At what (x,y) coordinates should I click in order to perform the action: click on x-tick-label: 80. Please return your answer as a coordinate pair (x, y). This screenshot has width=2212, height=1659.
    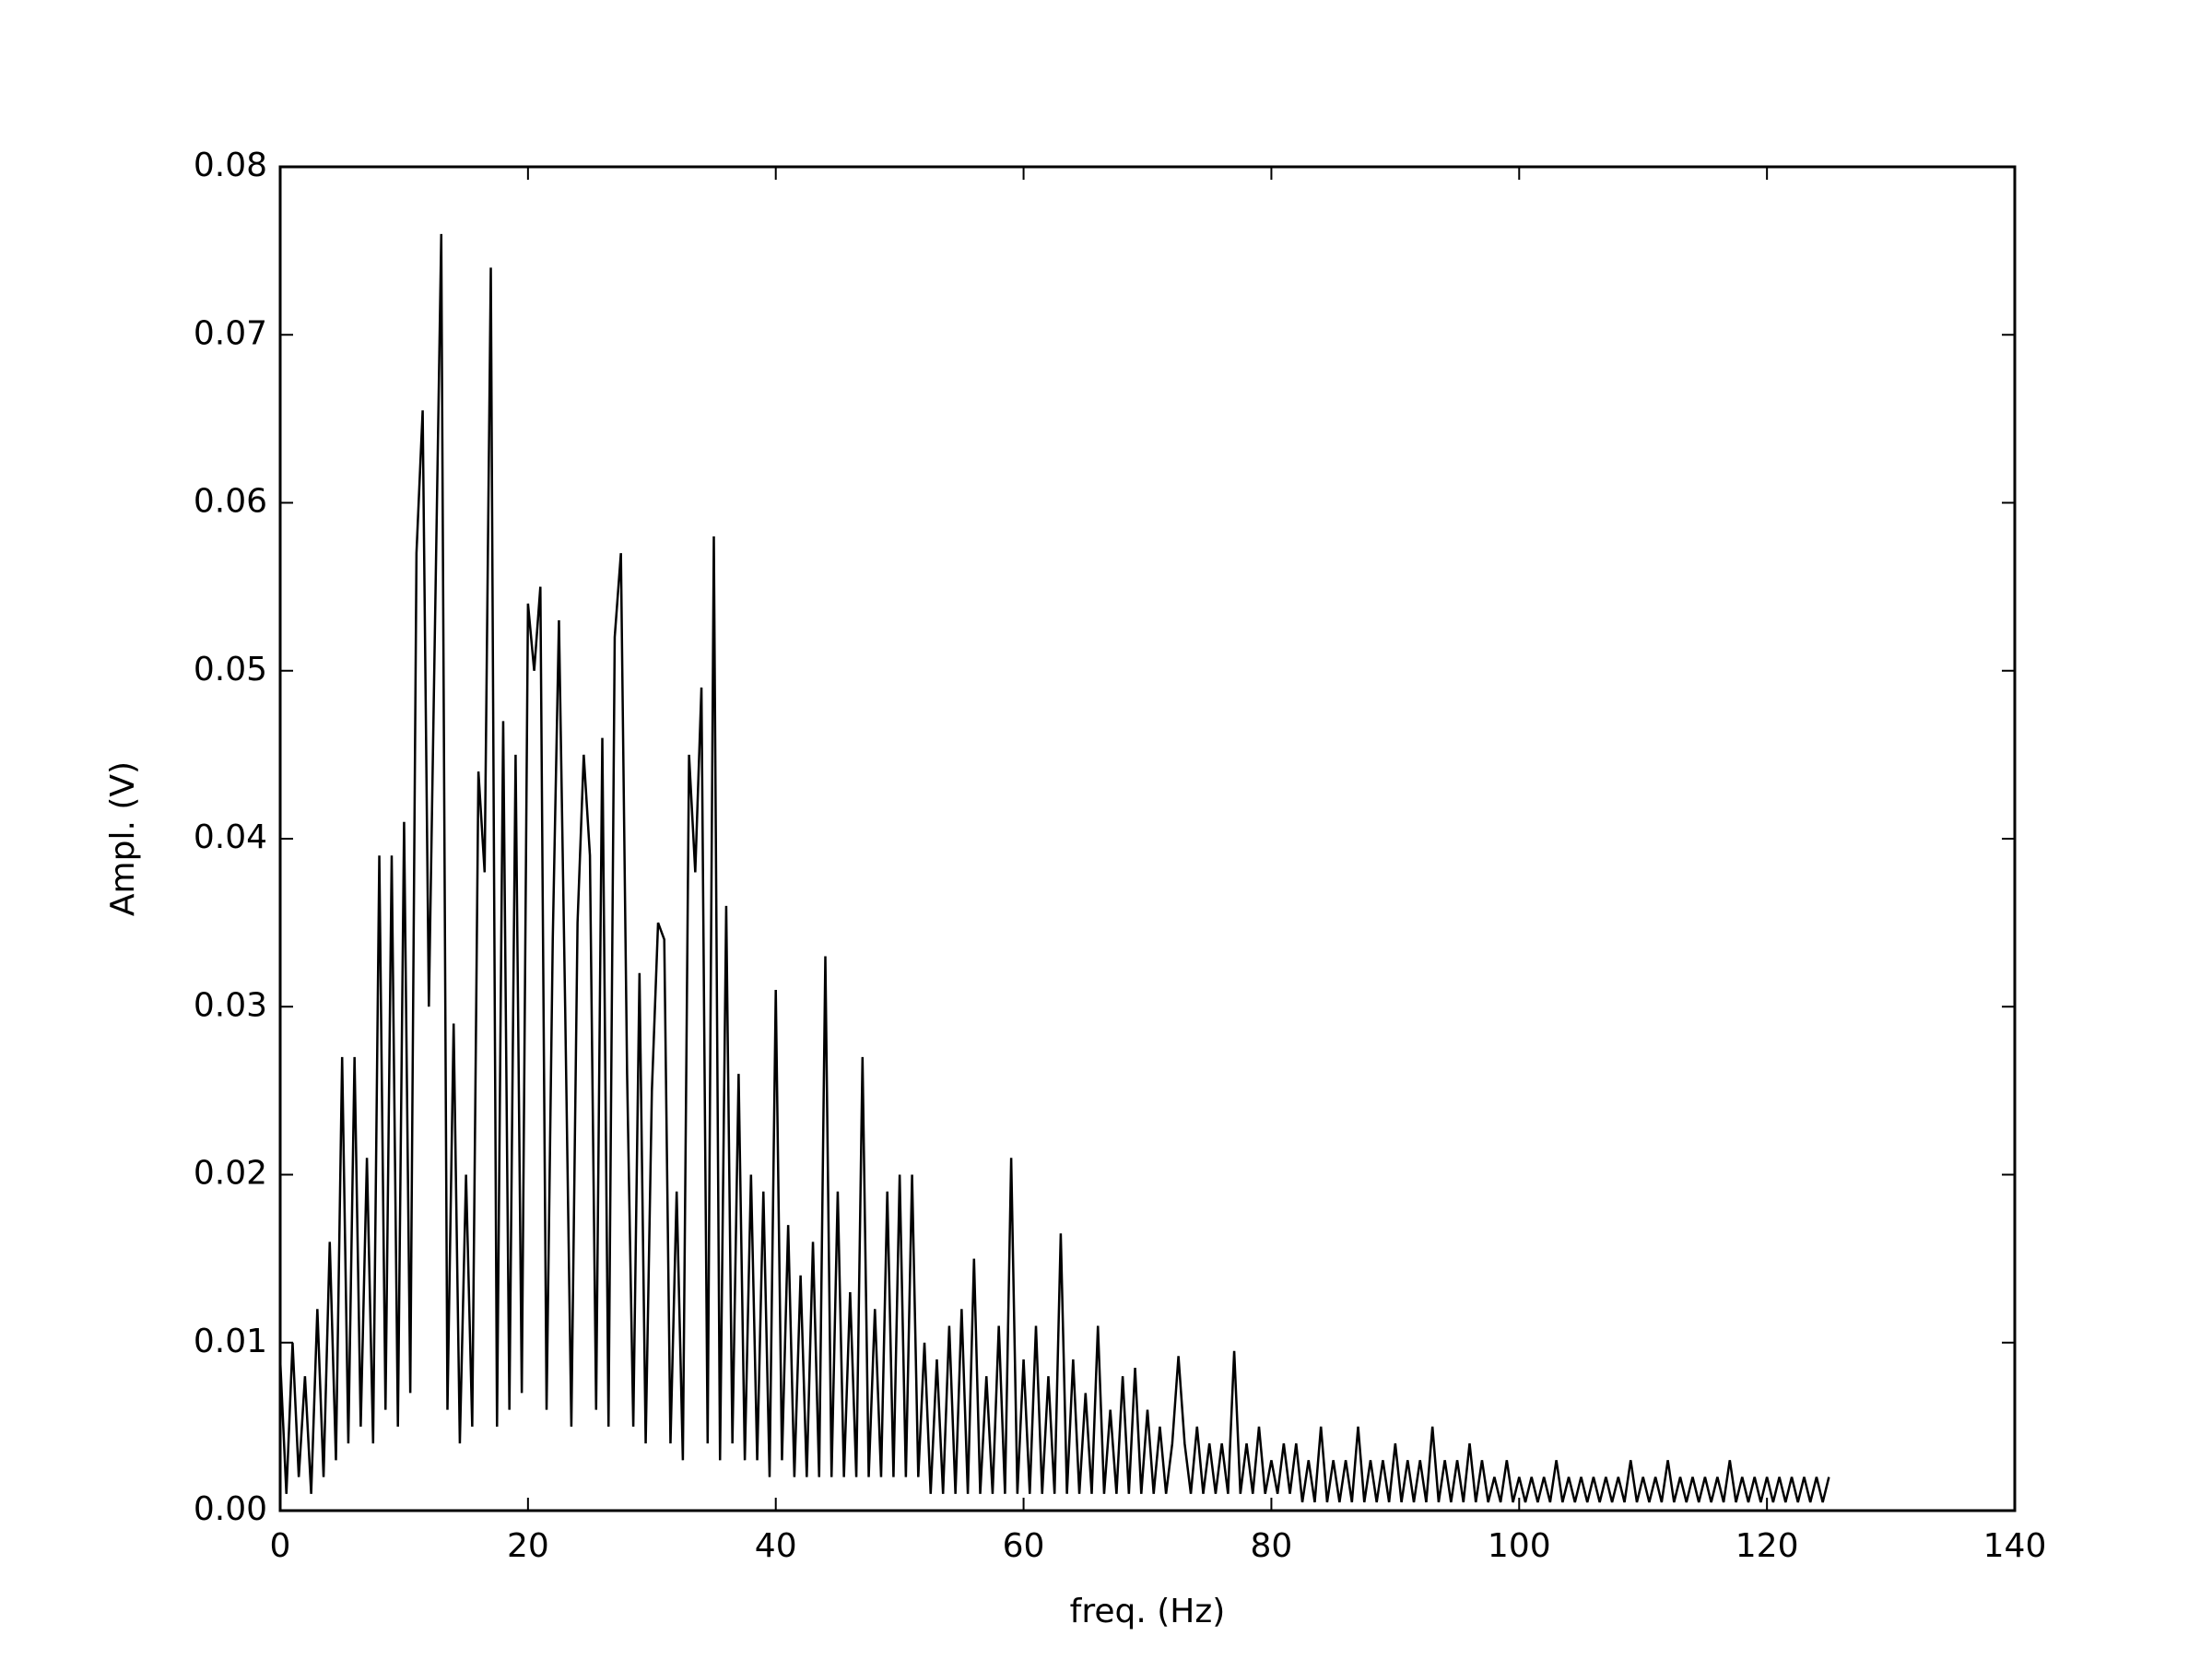
    Looking at the image, I should click on (1272, 1546).